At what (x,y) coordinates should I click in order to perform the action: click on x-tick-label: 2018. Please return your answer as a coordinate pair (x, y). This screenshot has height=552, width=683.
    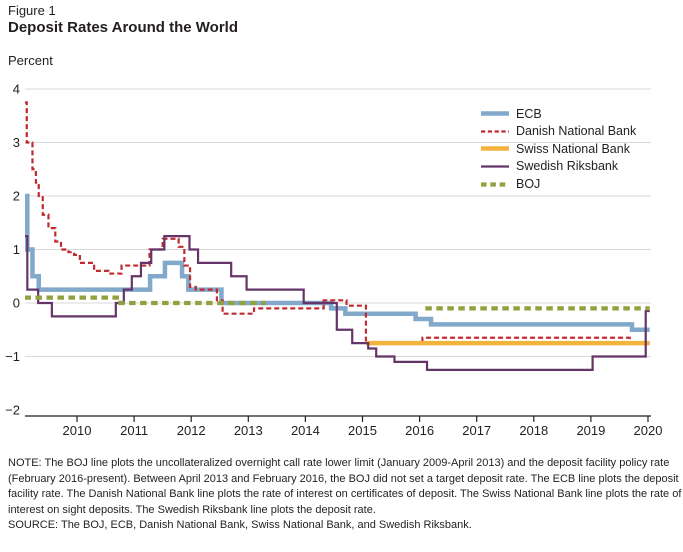
    Looking at the image, I should click on (533, 430).